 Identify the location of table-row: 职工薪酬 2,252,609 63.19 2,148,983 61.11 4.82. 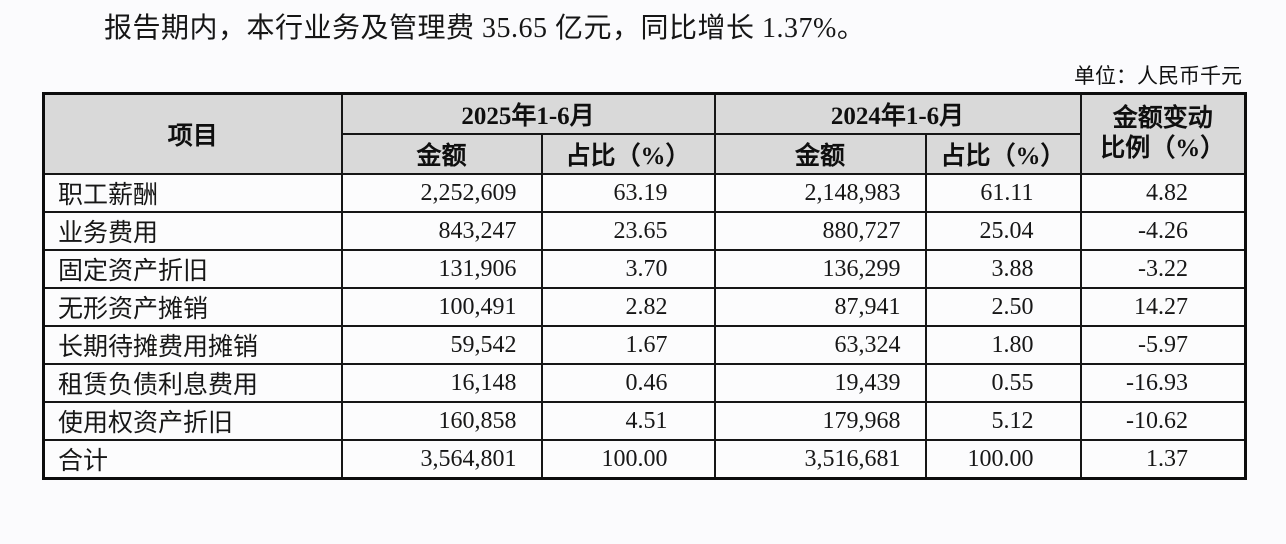
(644, 193).